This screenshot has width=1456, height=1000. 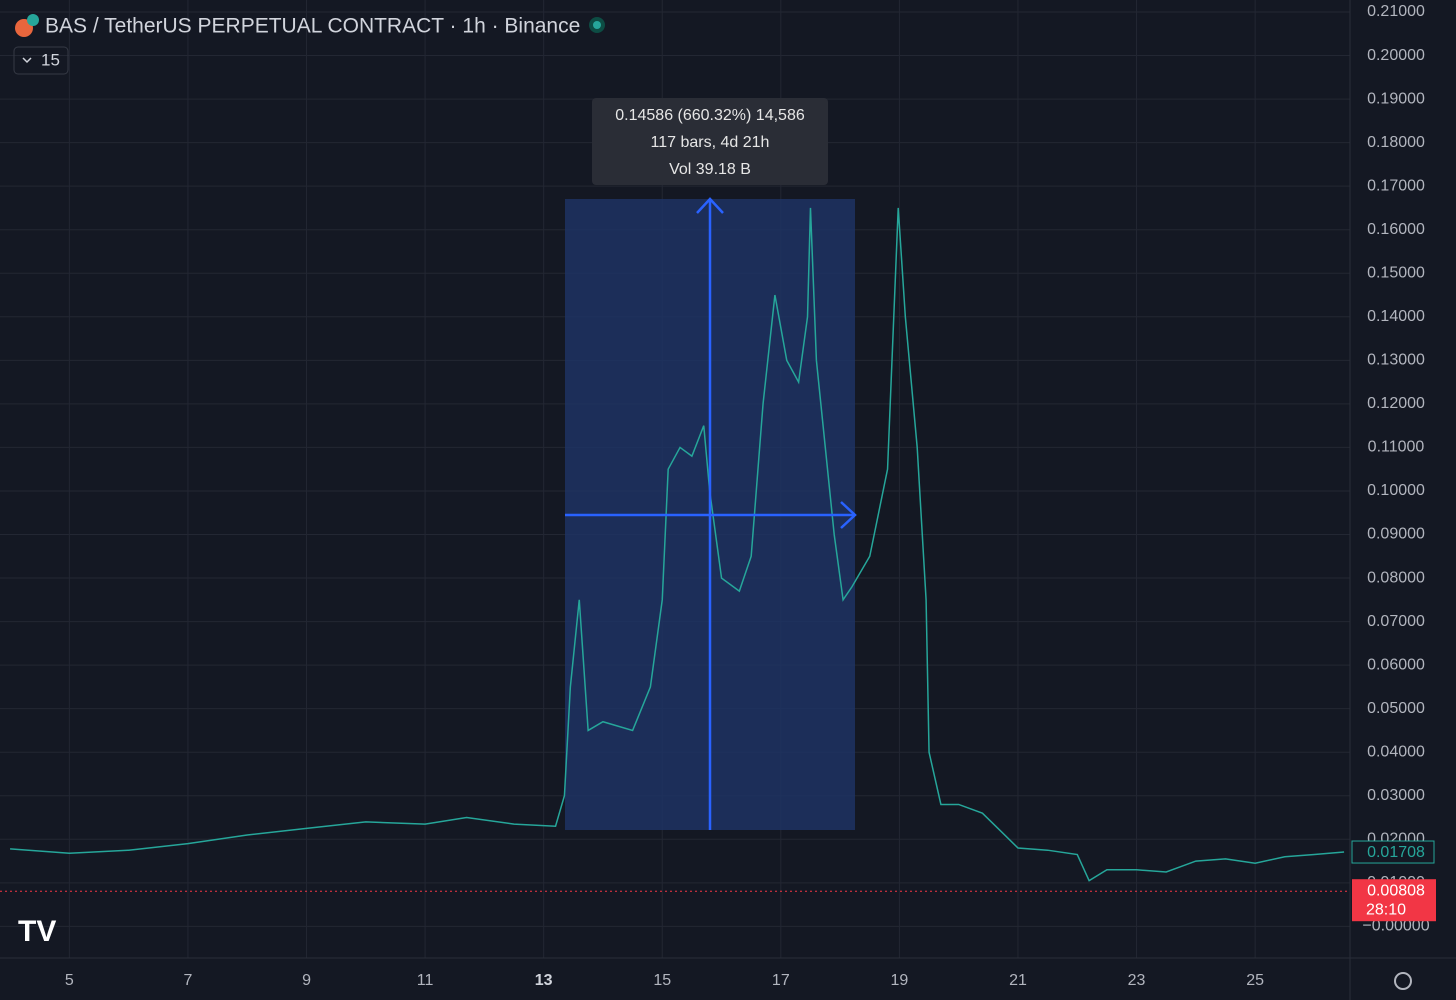 What do you see at coordinates (1396, 890) in the screenshot?
I see `mark-price-label: 0.00808` at bounding box center [1396, 890].